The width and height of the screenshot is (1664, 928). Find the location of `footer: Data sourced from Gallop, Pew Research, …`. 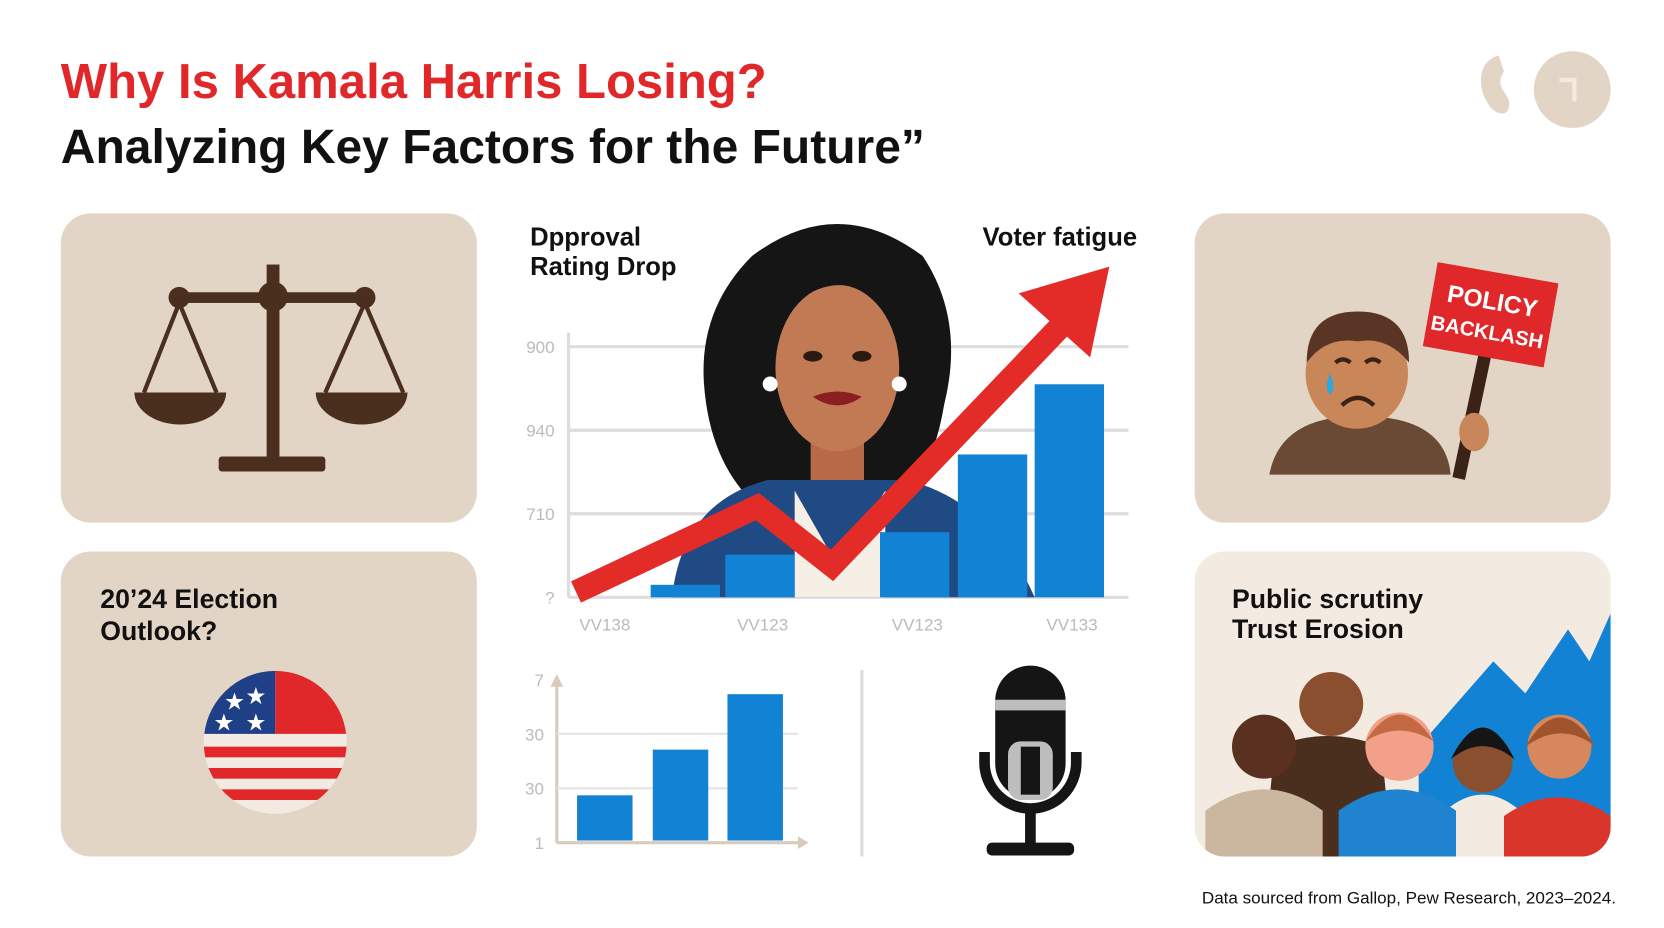

footer: Data sourced from Gallop, Pew Research, … is located at coordinates (1409, 897).